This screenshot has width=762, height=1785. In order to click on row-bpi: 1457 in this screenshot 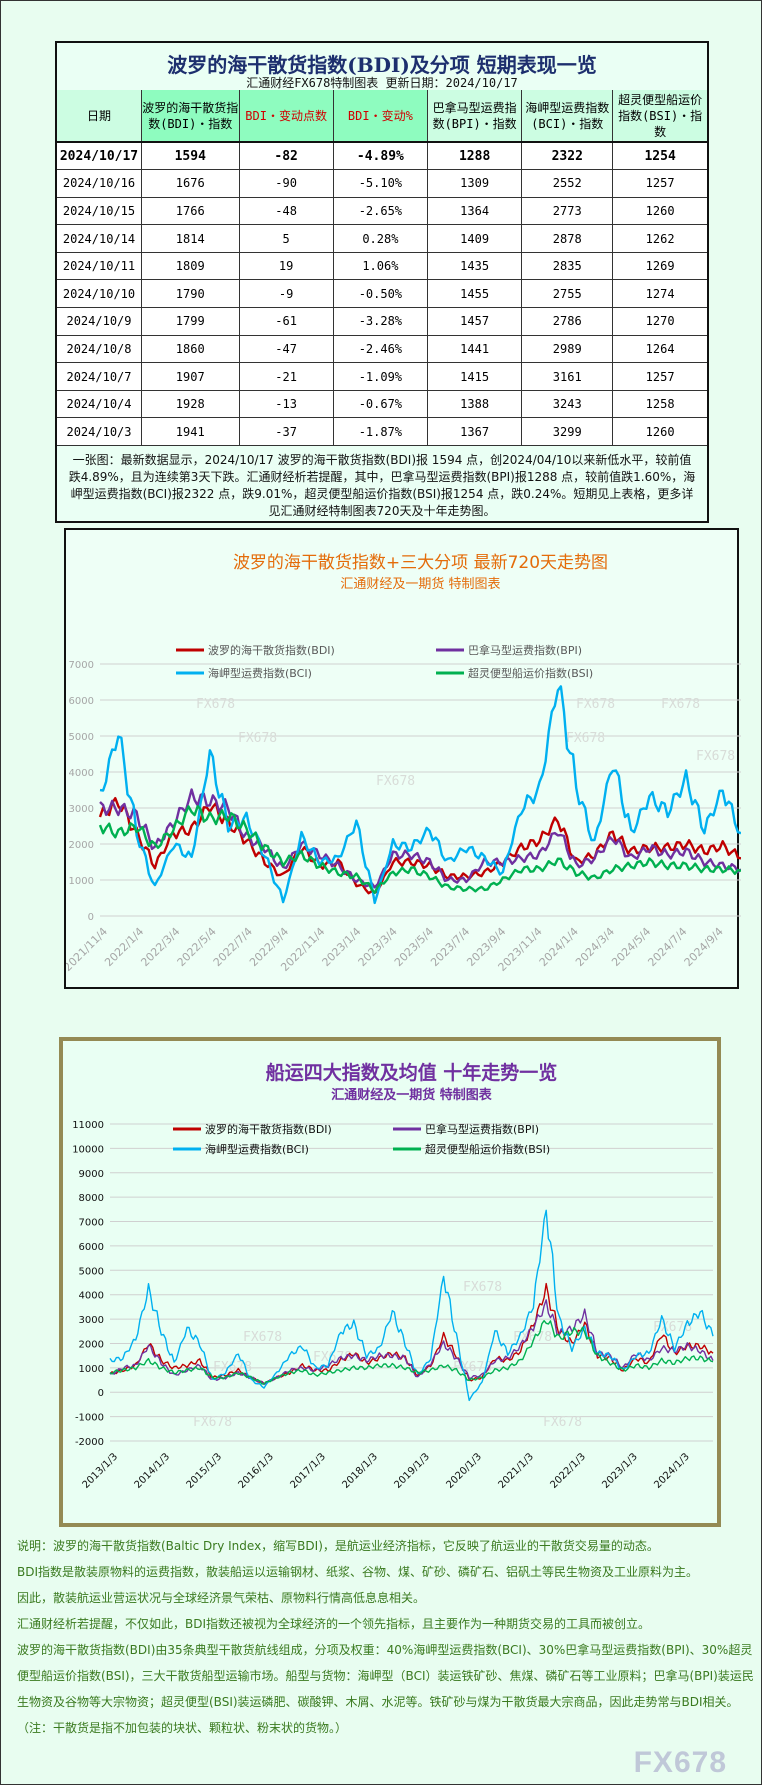, I will do `click(475, 321)`.